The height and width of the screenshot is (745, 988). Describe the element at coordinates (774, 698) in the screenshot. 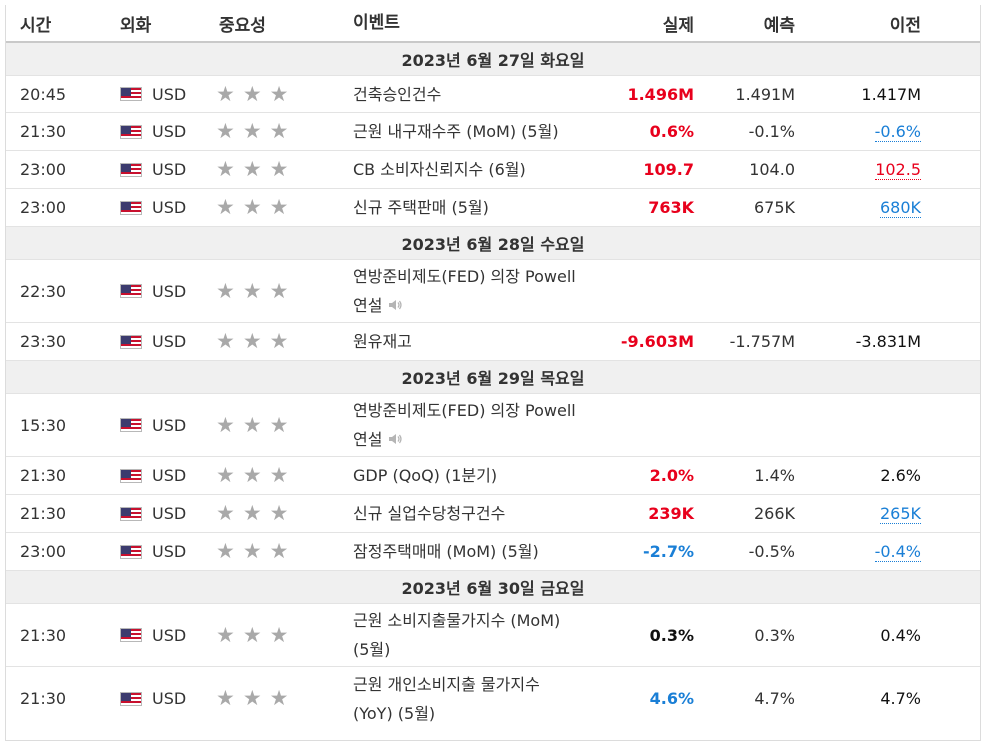

I see `forecast-value: 4.7%` at that location.